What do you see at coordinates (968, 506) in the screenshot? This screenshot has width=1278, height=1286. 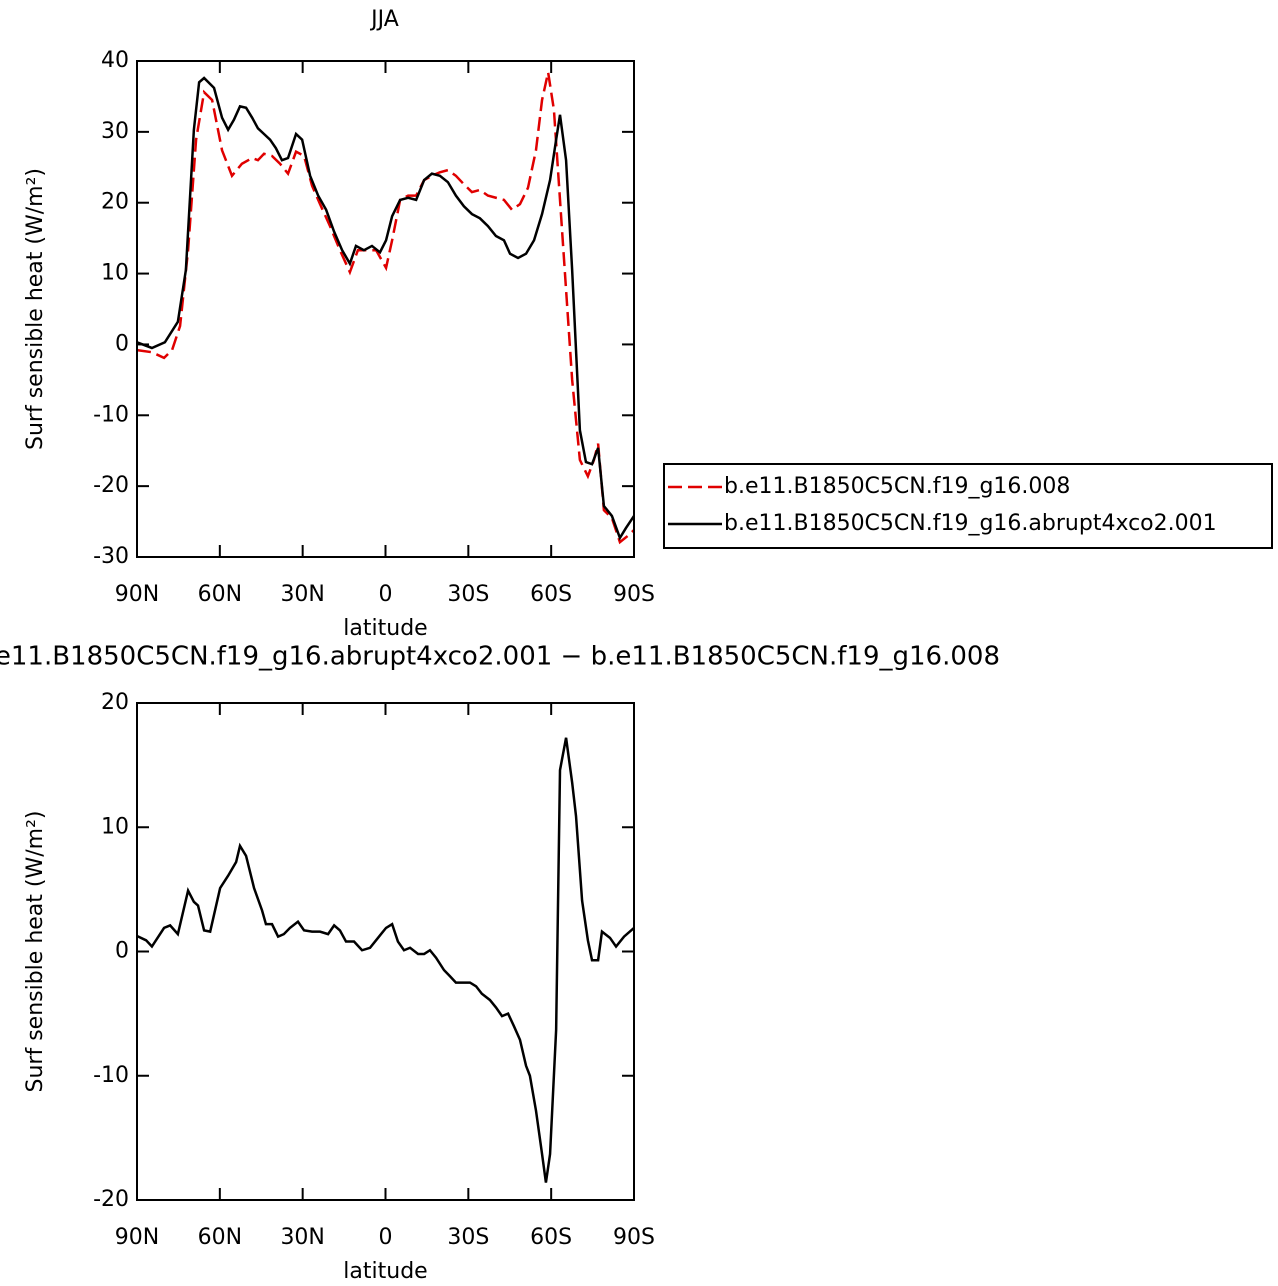 I see `legend-box` at bounding box center [968, 506].